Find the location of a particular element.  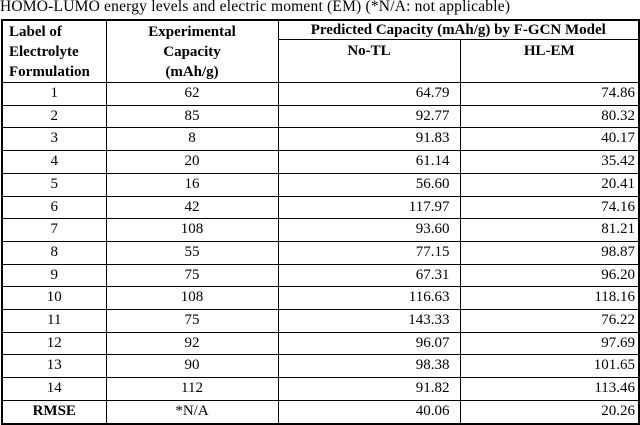

cell-experimental-capacity: 92 is located at coordinates (192, 343).